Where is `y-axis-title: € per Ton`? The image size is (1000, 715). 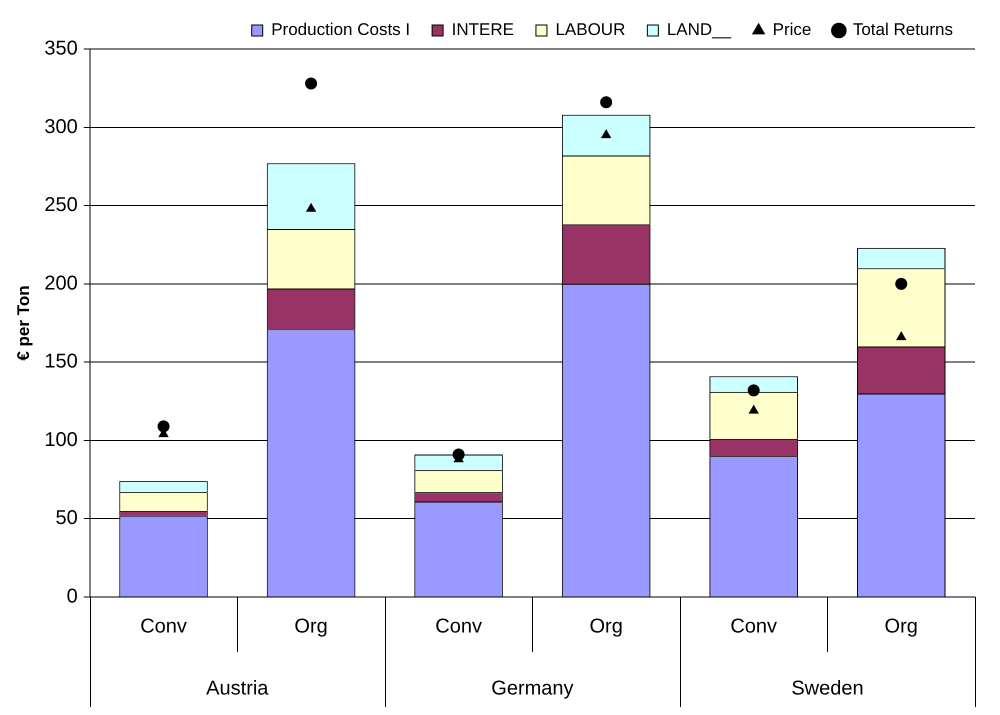
y-axis-title: € per Ton is located at coordinates (23, 323).